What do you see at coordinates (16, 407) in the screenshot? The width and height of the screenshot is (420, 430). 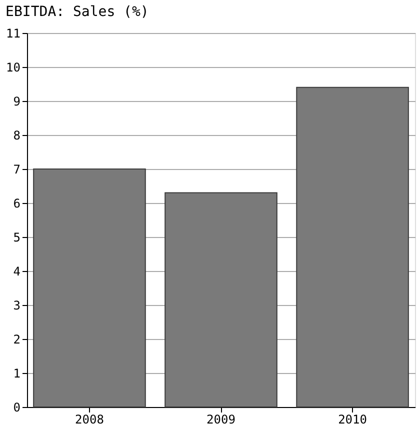 I see `y-tick-label: 0` at bounding box center [16, 407].